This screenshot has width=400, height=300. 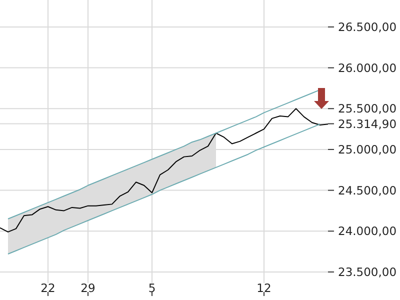 I want to click on y-tick-label: 23.500,00, so click(x=367, y=272).